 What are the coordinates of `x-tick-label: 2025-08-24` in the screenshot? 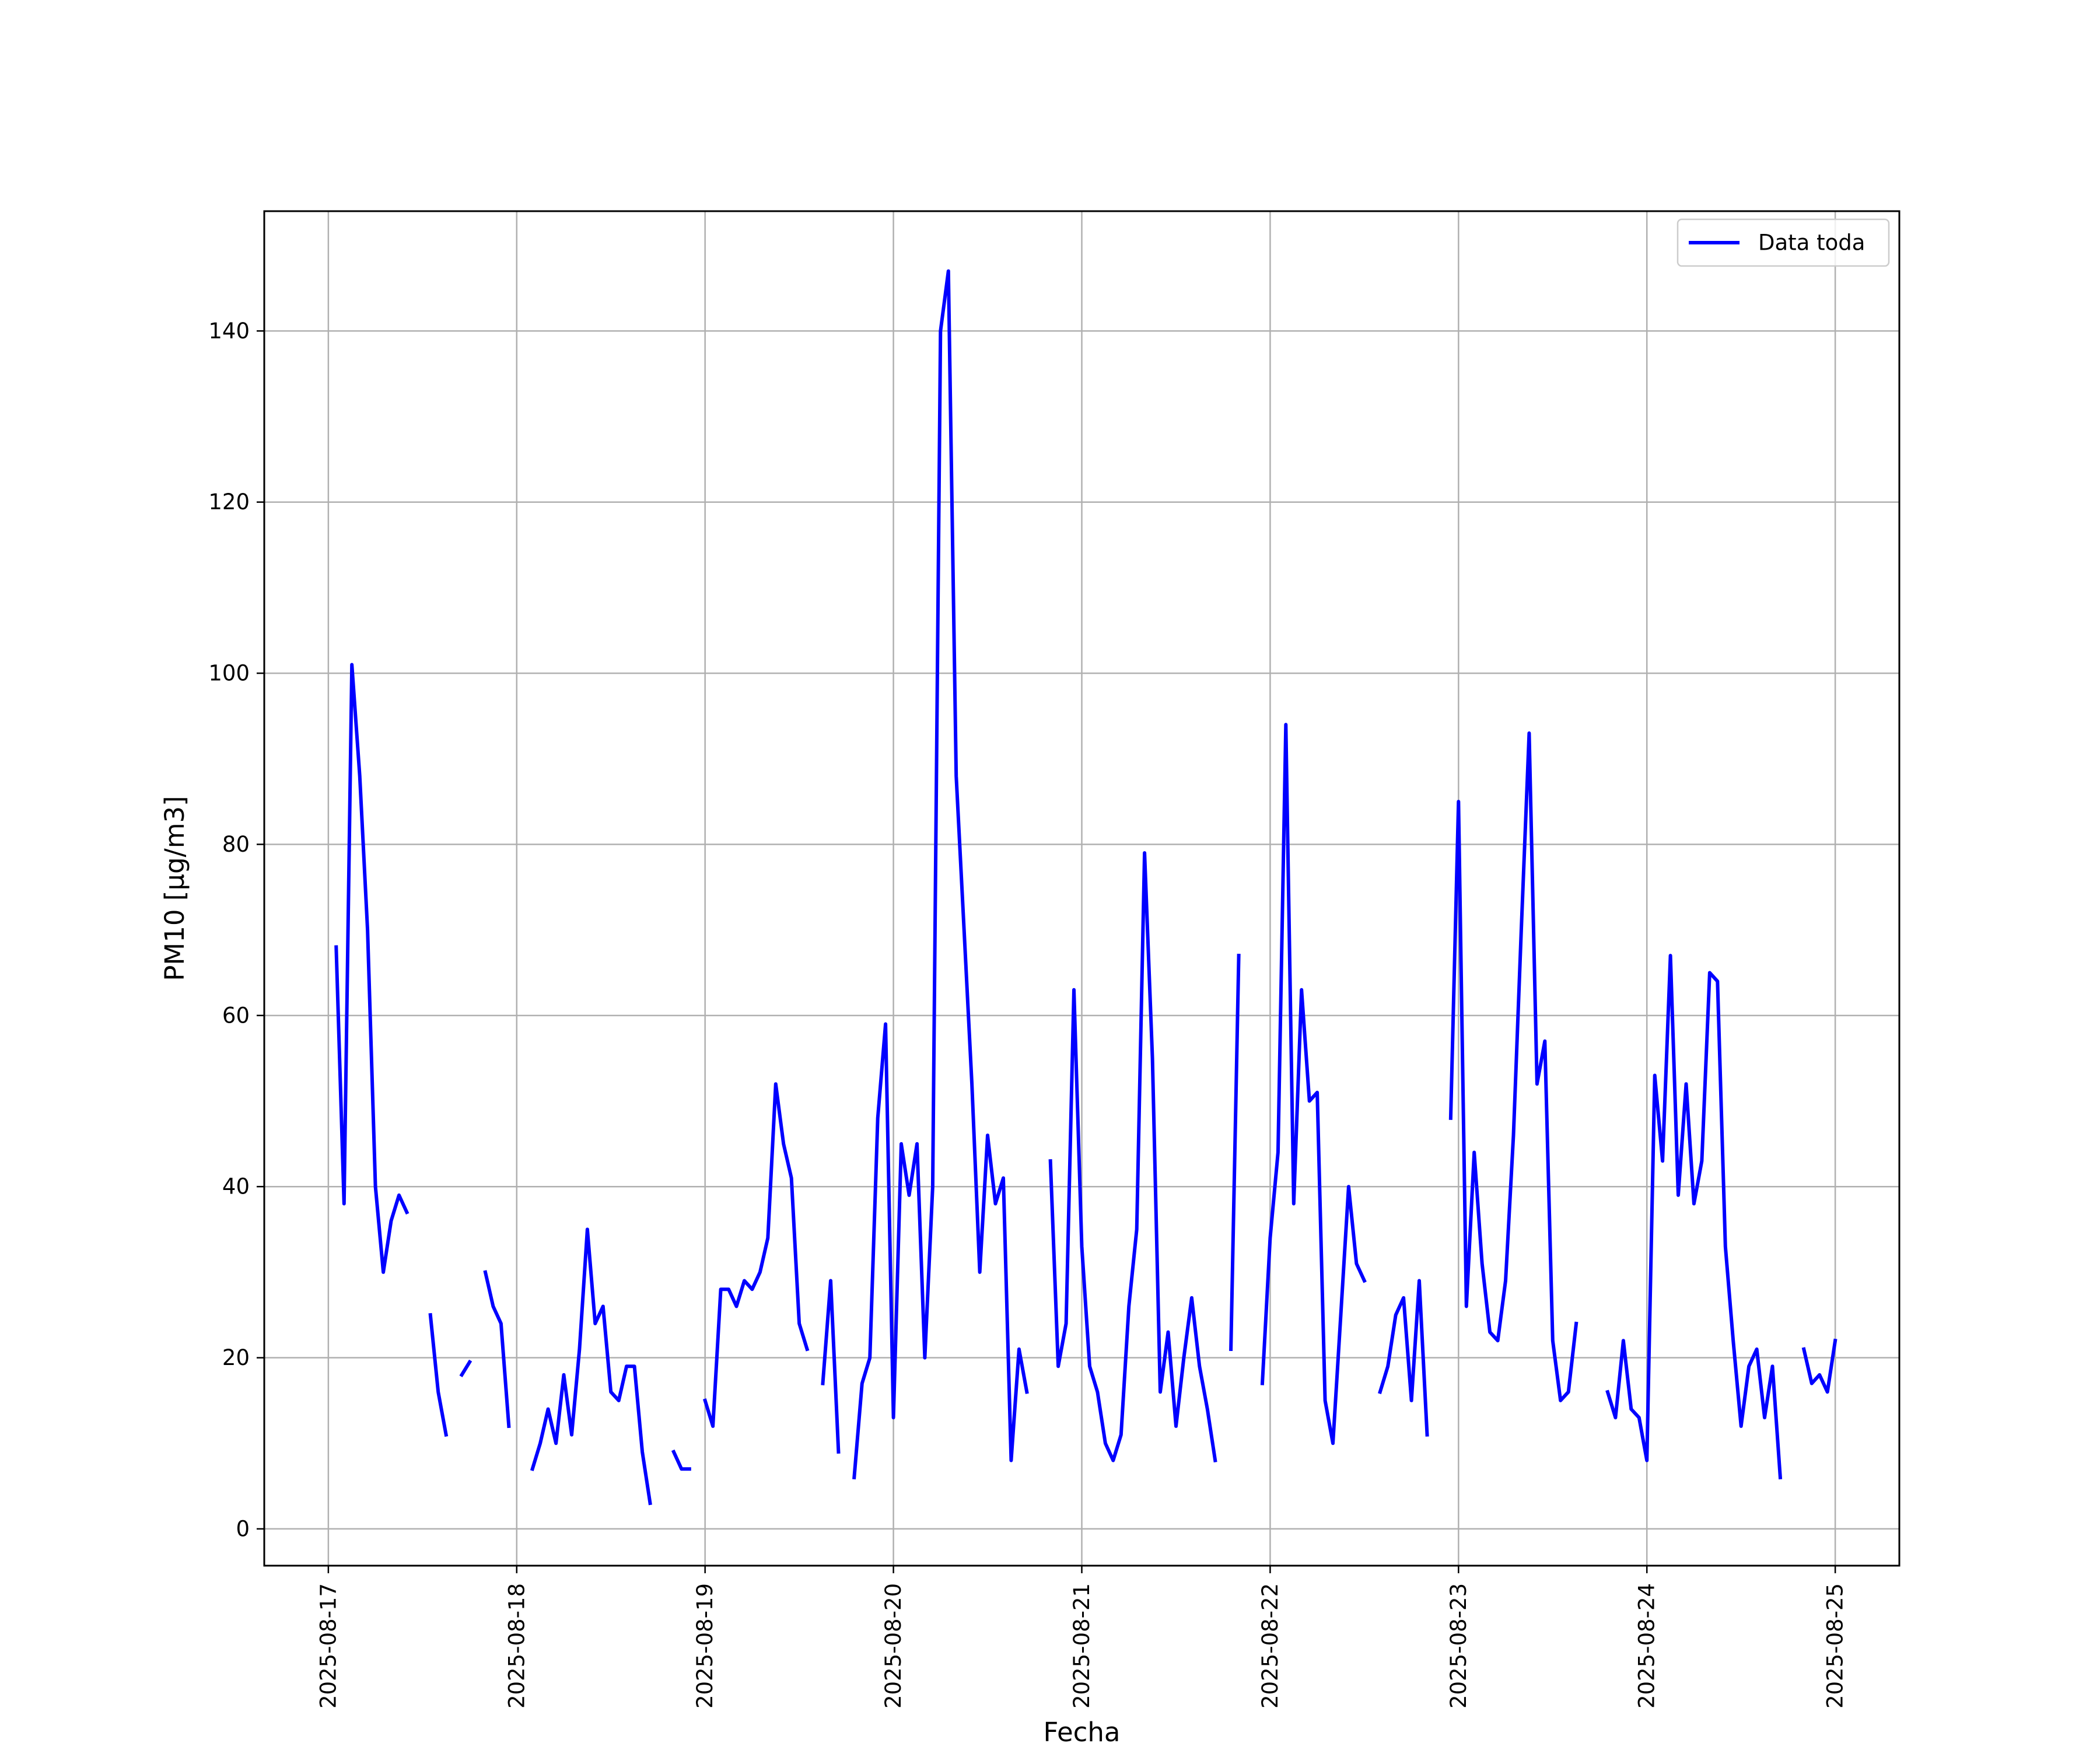 It's located at (1647, 1646).